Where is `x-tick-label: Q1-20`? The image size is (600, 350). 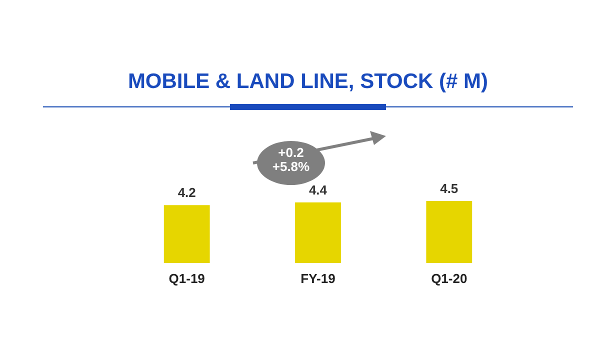
x-tick-label: Q1-20 is located at coordinates (449, 278).